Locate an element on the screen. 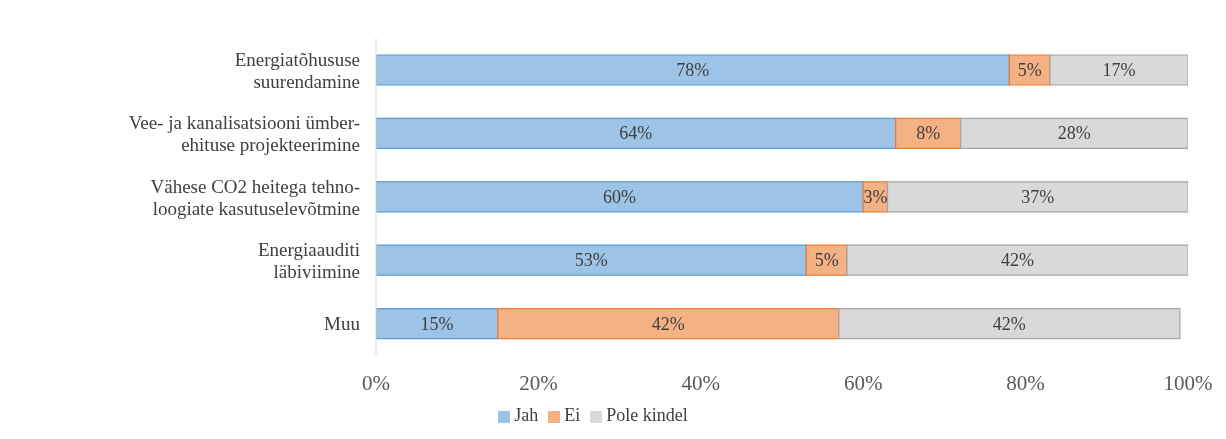 The width and height of the screenshot is (1226, 439). data-label: 64% is located at coordinates (636, 133).